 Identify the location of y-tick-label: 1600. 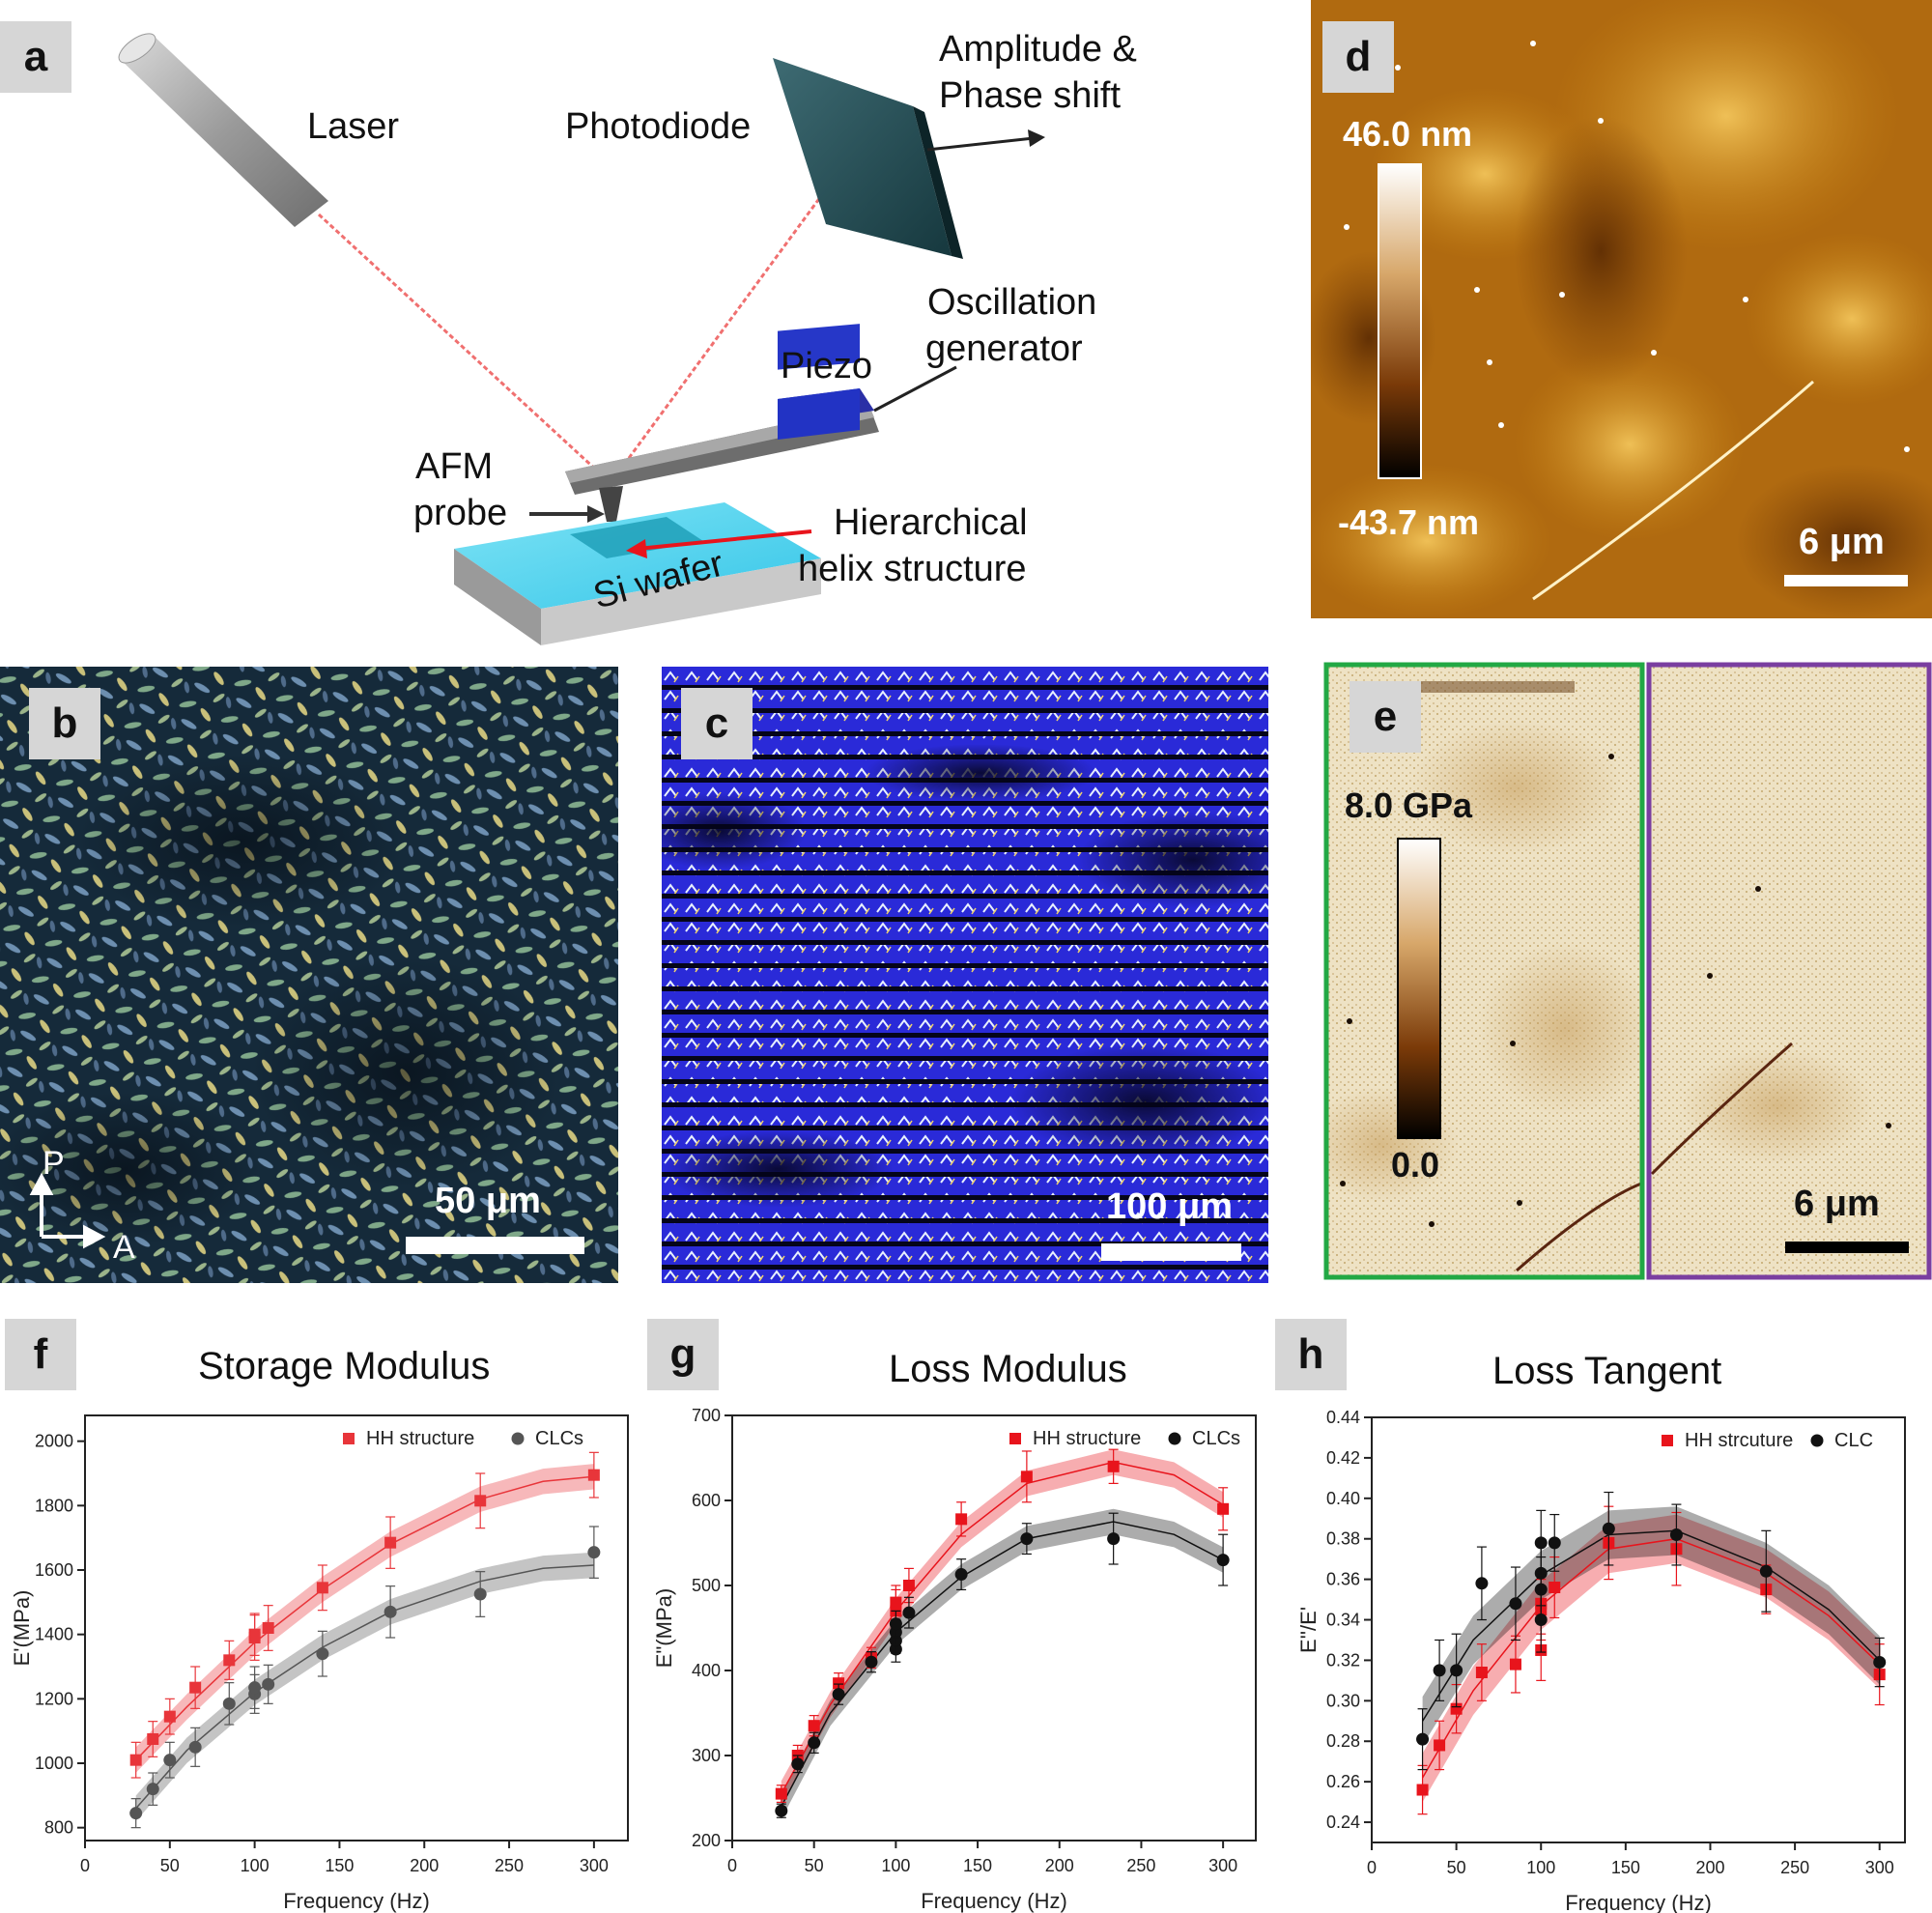
(54, 1570).